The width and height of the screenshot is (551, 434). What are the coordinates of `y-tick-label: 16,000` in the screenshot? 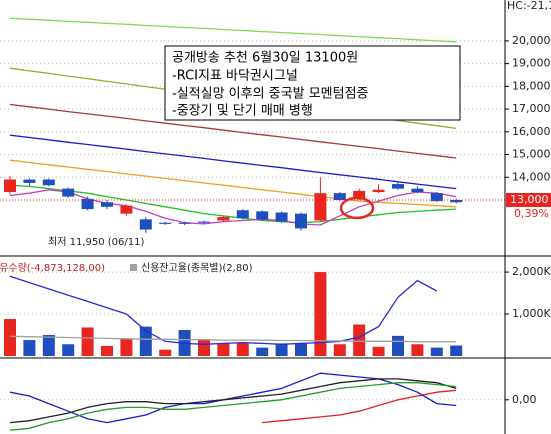 It's located at (531, 131).